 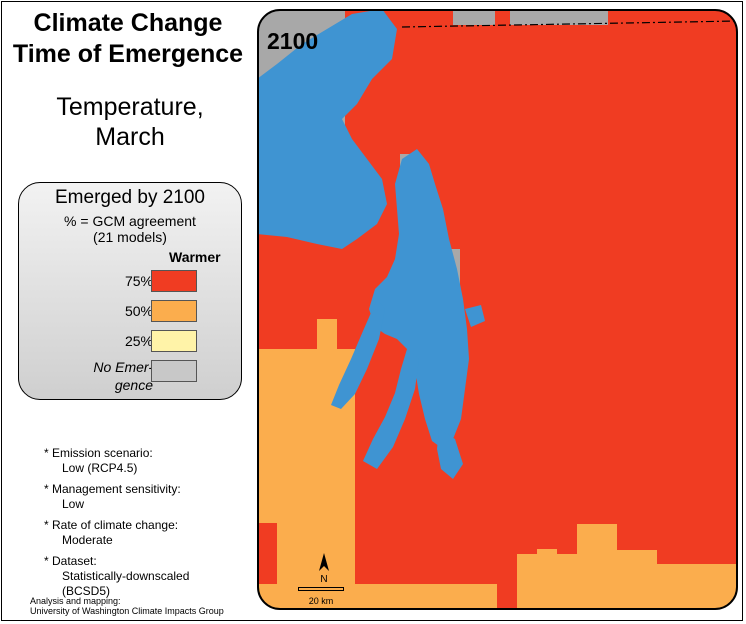 I want to click on note-value: Low, so click(x=73, y=504).